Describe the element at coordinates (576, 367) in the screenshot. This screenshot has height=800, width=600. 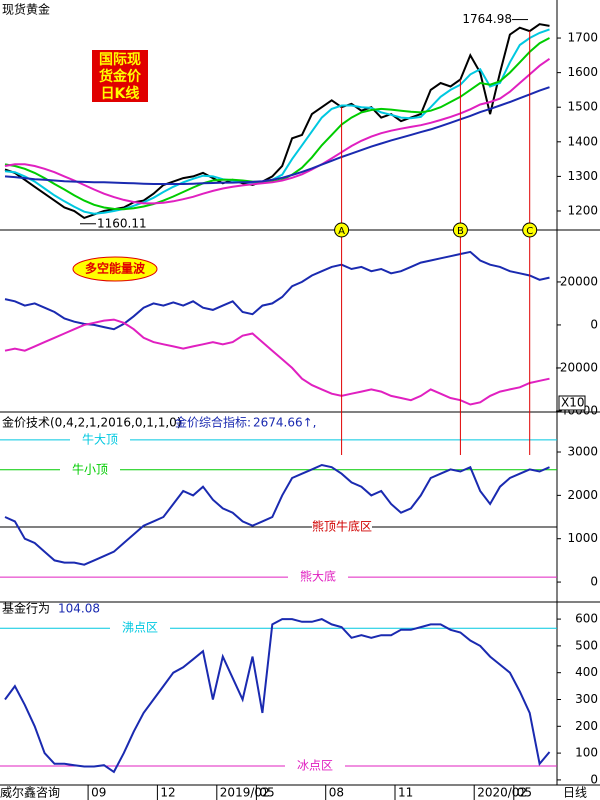
I see `y-tick-label: -20000` at that location.